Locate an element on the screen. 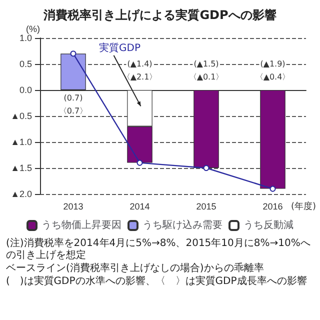 This screenshot has width=320, height=320. legend-label: うち反動減 is located at coordinates (269, 225).